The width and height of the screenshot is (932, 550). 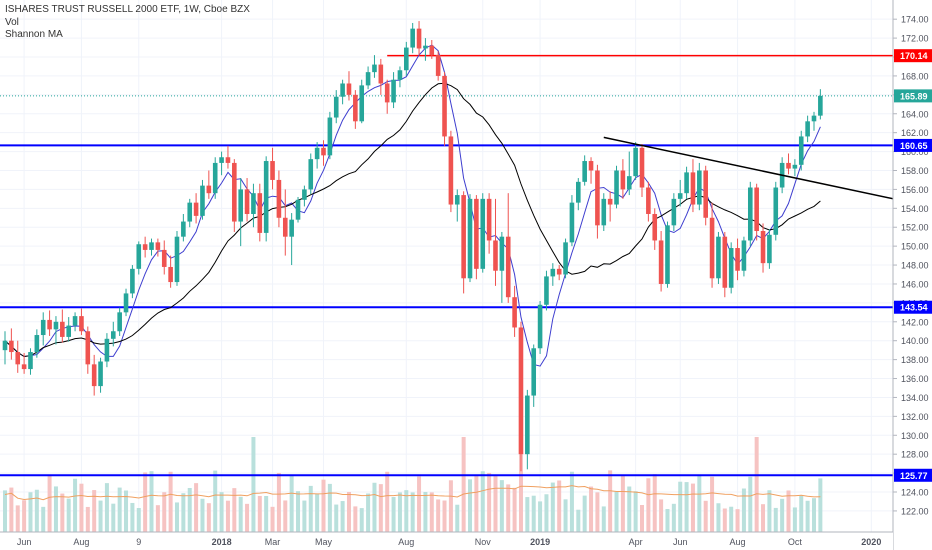 I want to click on volume-indicator-label: Vol, so click(x=12, y=22).